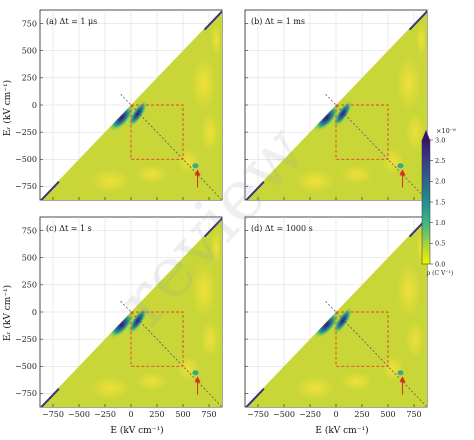 The image size is (474, 440). Describe the element at coordinates (282, 228) in the screenshot. I see `panel-label: (d) Δt = 1000 s` at that location.